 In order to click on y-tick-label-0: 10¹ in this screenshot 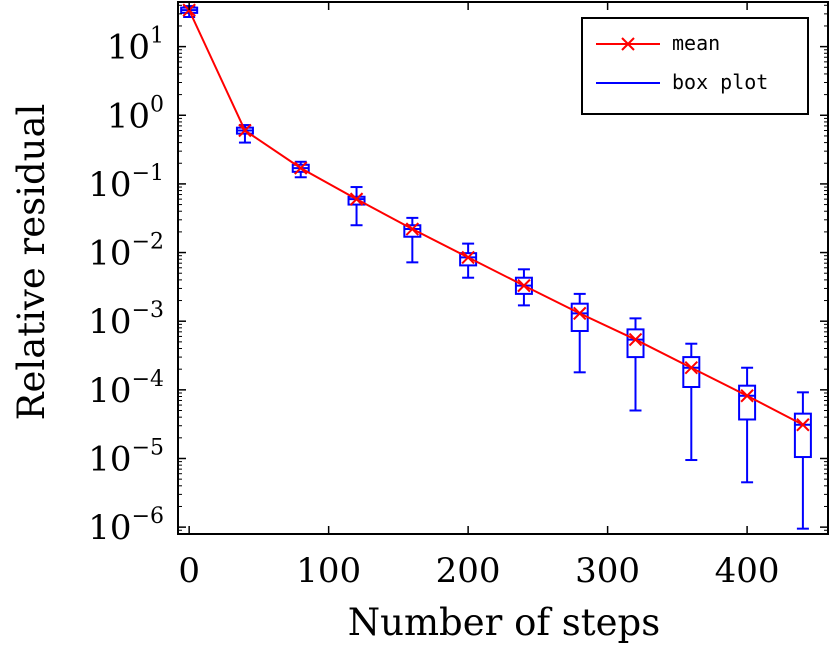, I will do `click(135, 46)`.